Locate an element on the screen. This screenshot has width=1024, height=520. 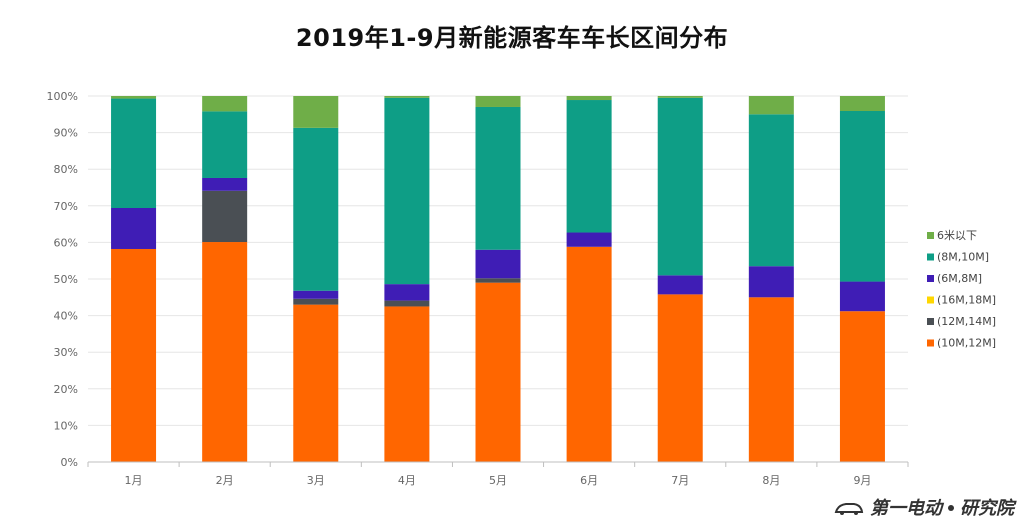
x-tick-label: 3月 is located at coordinates (316, 480).